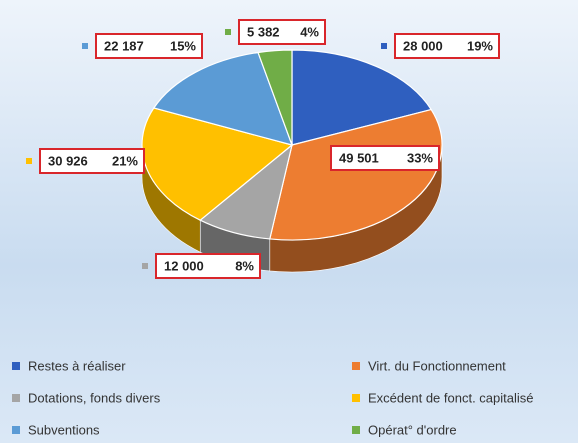 The image size is (578, 443). I want to click on percentage-label: 21%, so click(125, 160).